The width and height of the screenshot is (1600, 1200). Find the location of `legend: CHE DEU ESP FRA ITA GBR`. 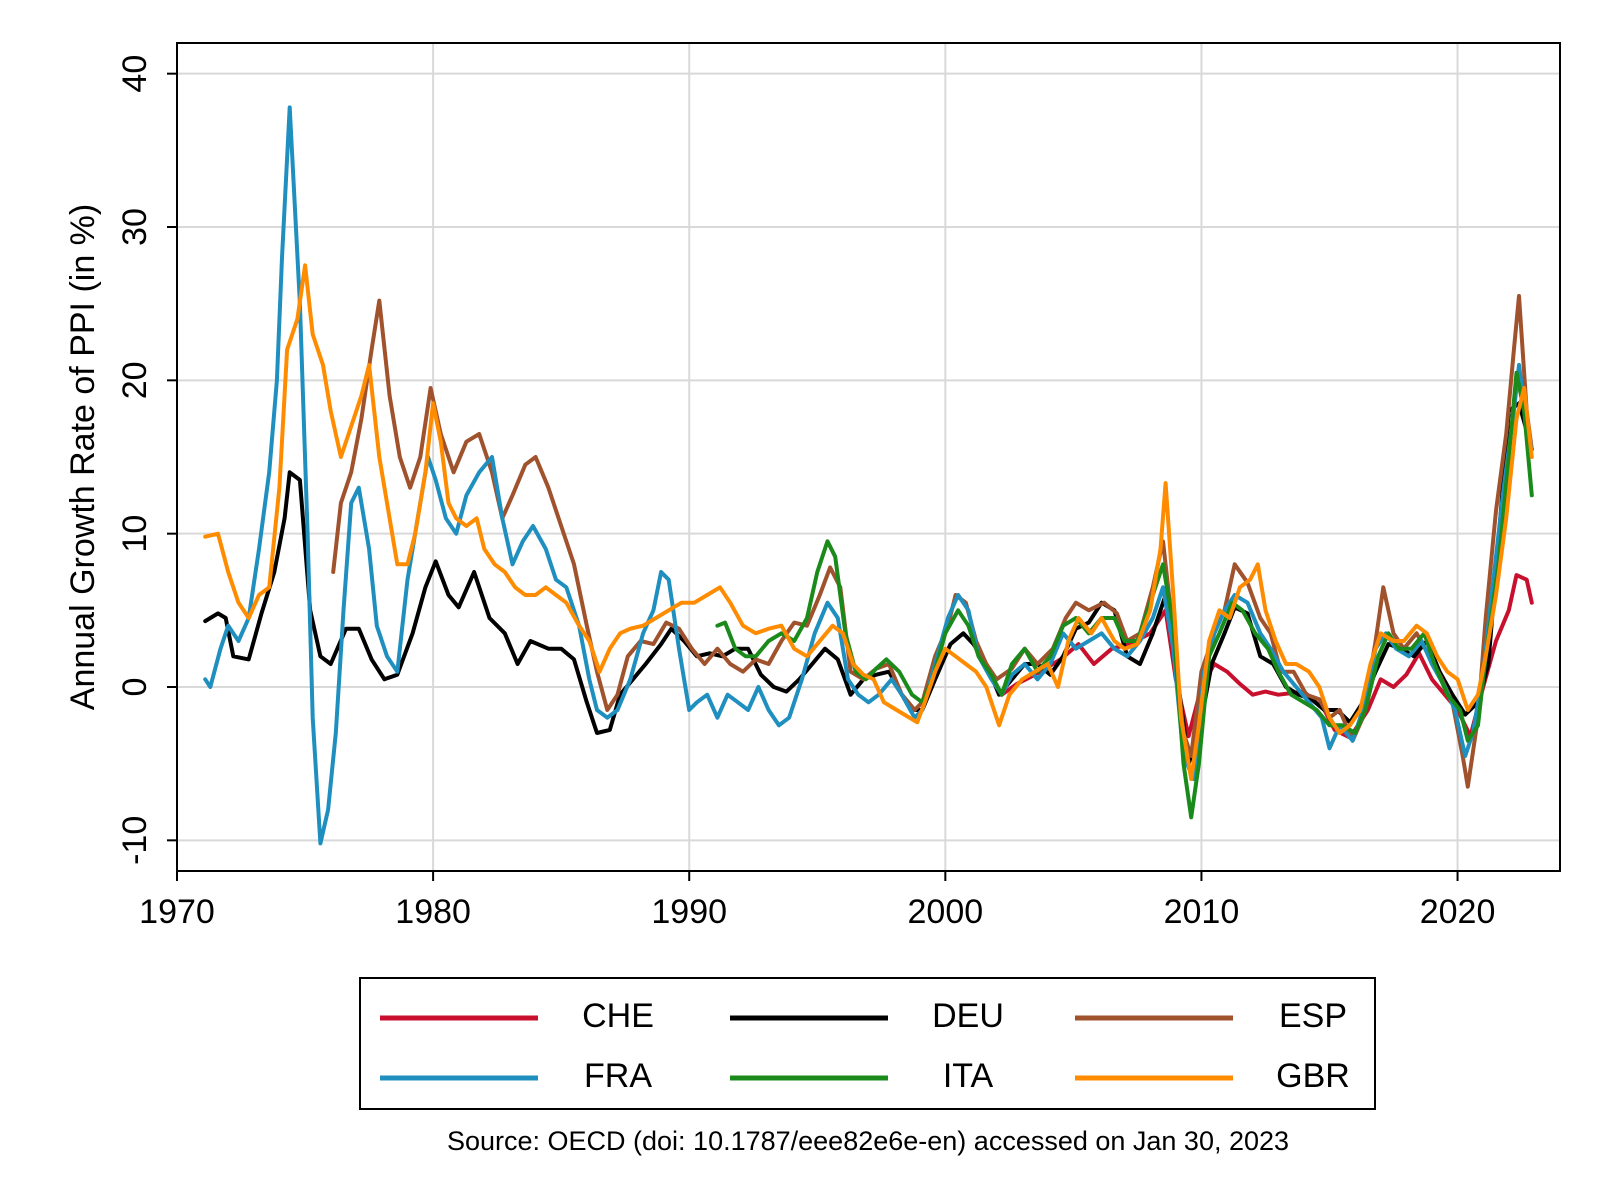

legend: CHE DEU ESP FRA ITA GBR is located at coordinates (867, 1043).